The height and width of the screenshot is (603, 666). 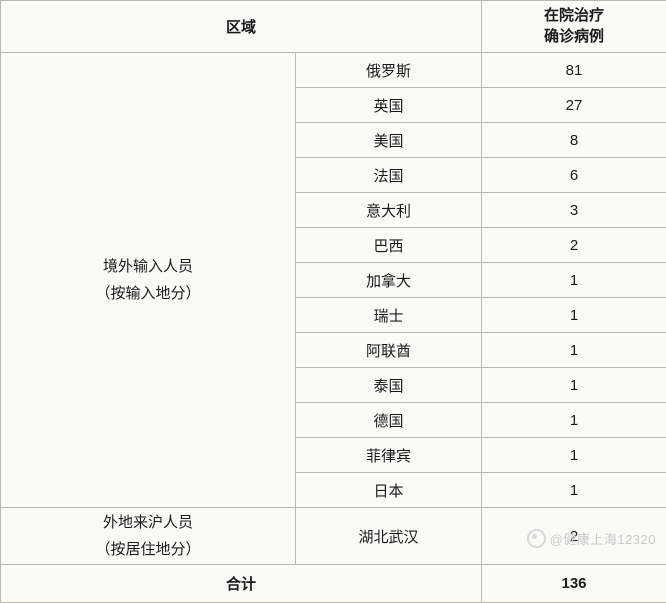 I want to click on place-cell: 意大利, so click(x=389, y=210).